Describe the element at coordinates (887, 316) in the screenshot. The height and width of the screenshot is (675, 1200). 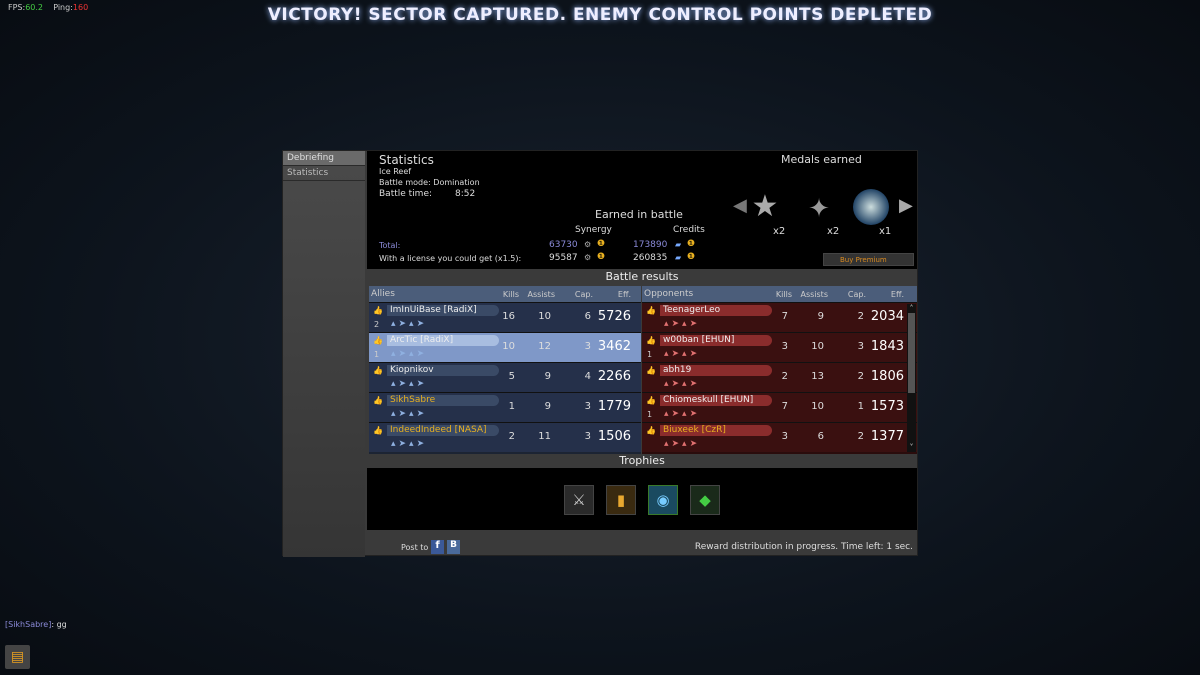
I see `efficiency: 2034` at that location.